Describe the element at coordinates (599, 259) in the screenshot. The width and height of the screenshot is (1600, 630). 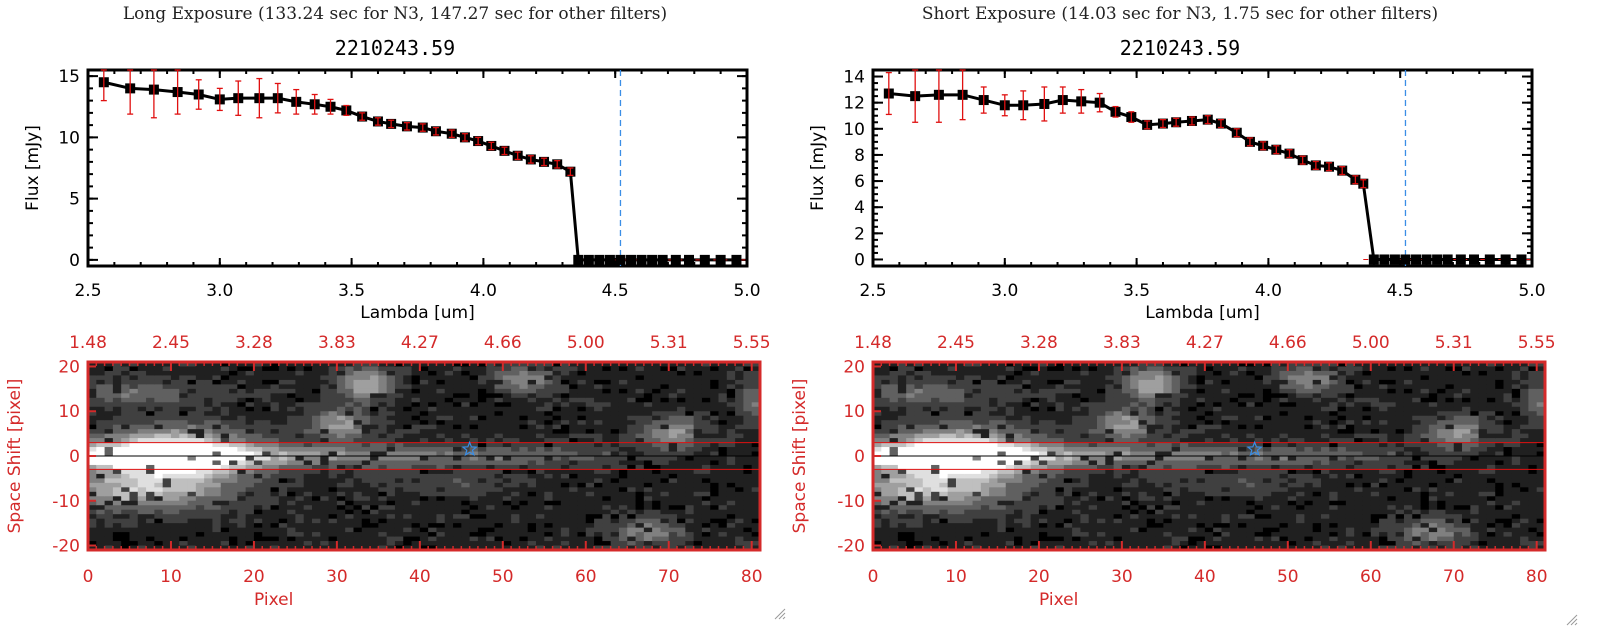
I see `data-point-marker` at that location.